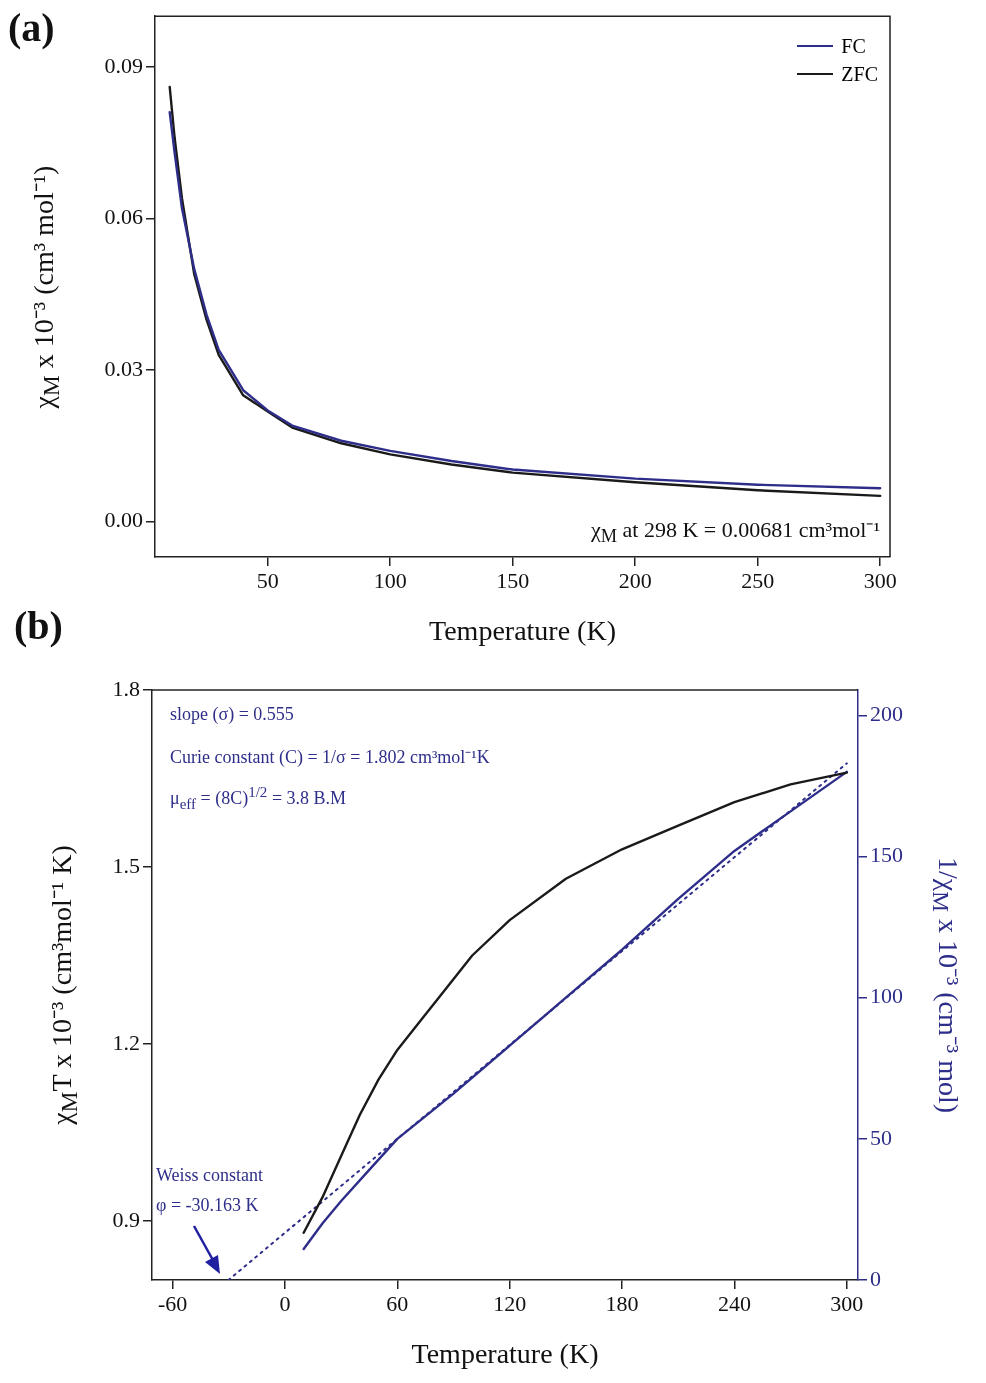 This screenshot has width=986, height=1383. Describe the element at coordinates (853, 46) in the screenshot. I see `legend-label: FC` at that location.